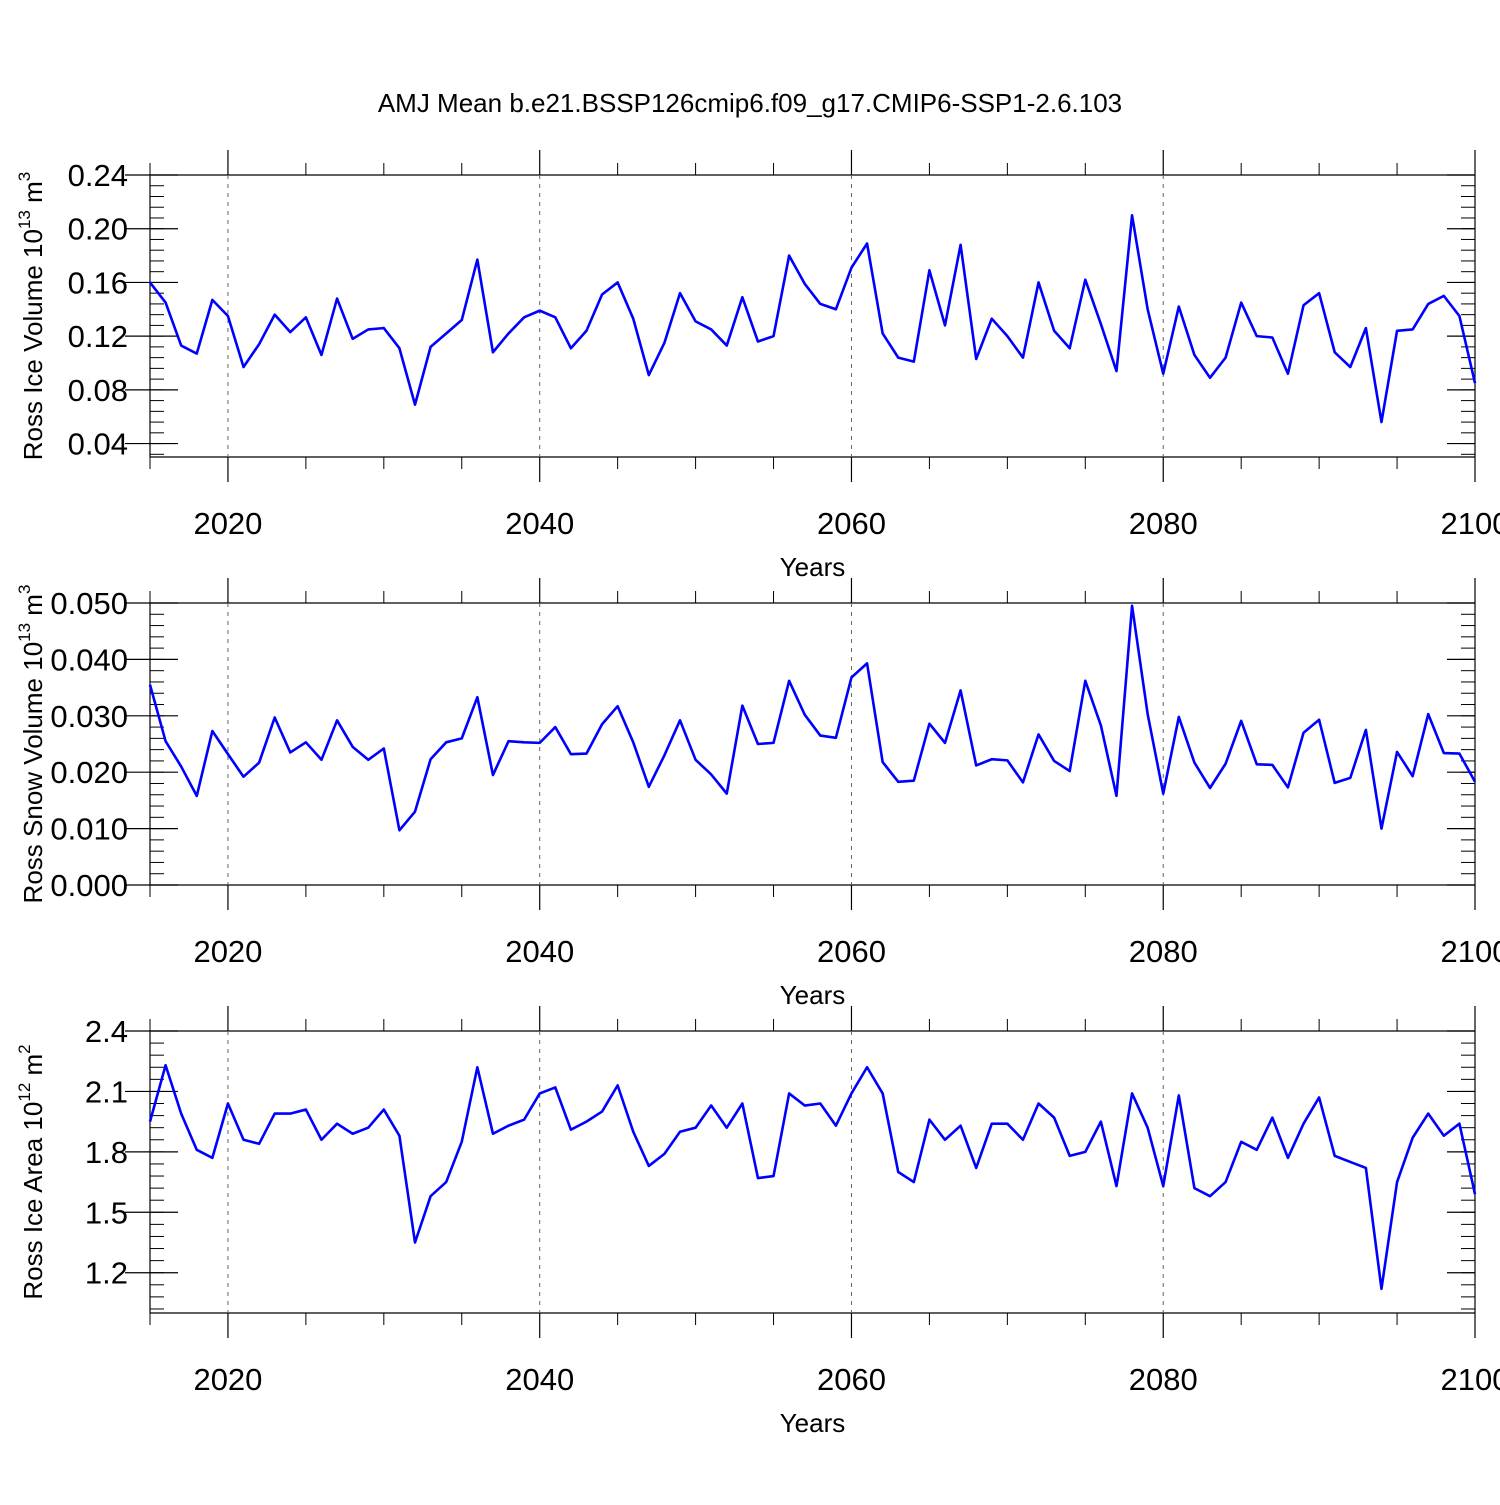 The width and height of the screenshot is (1500, 1505). What do you see at coordinates (89, 772) in the screenshot?
I see `y-tick-label: 0.020` at bounding box center [89, 772].